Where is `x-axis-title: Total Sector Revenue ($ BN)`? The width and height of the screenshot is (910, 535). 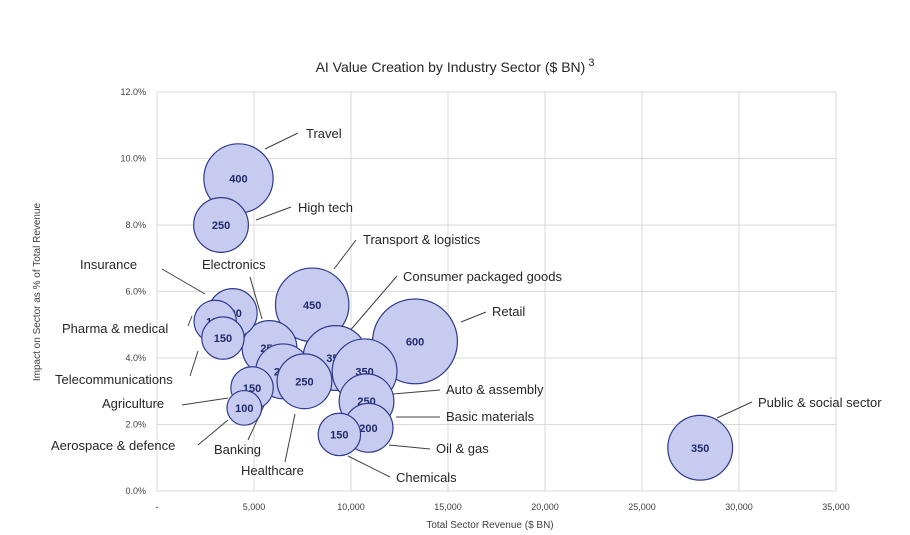
x-axis-title: Total Sector Revenue ($ BN) is located at coordinates (489, 525).